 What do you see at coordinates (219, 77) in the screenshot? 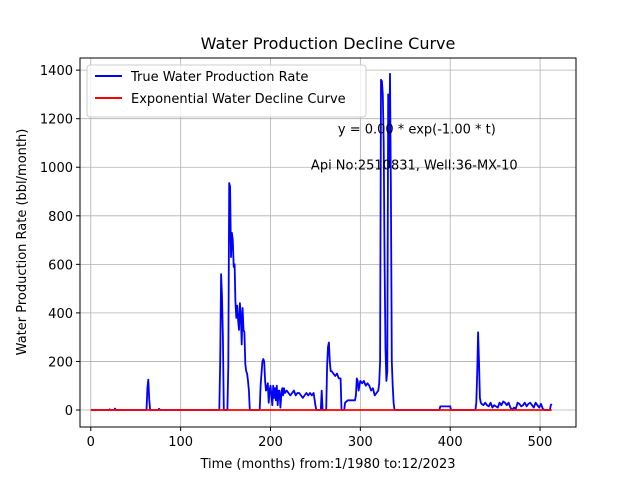
I see `legend-label-true-rate: True Water Production Rate` at bounding box center [219, 77].